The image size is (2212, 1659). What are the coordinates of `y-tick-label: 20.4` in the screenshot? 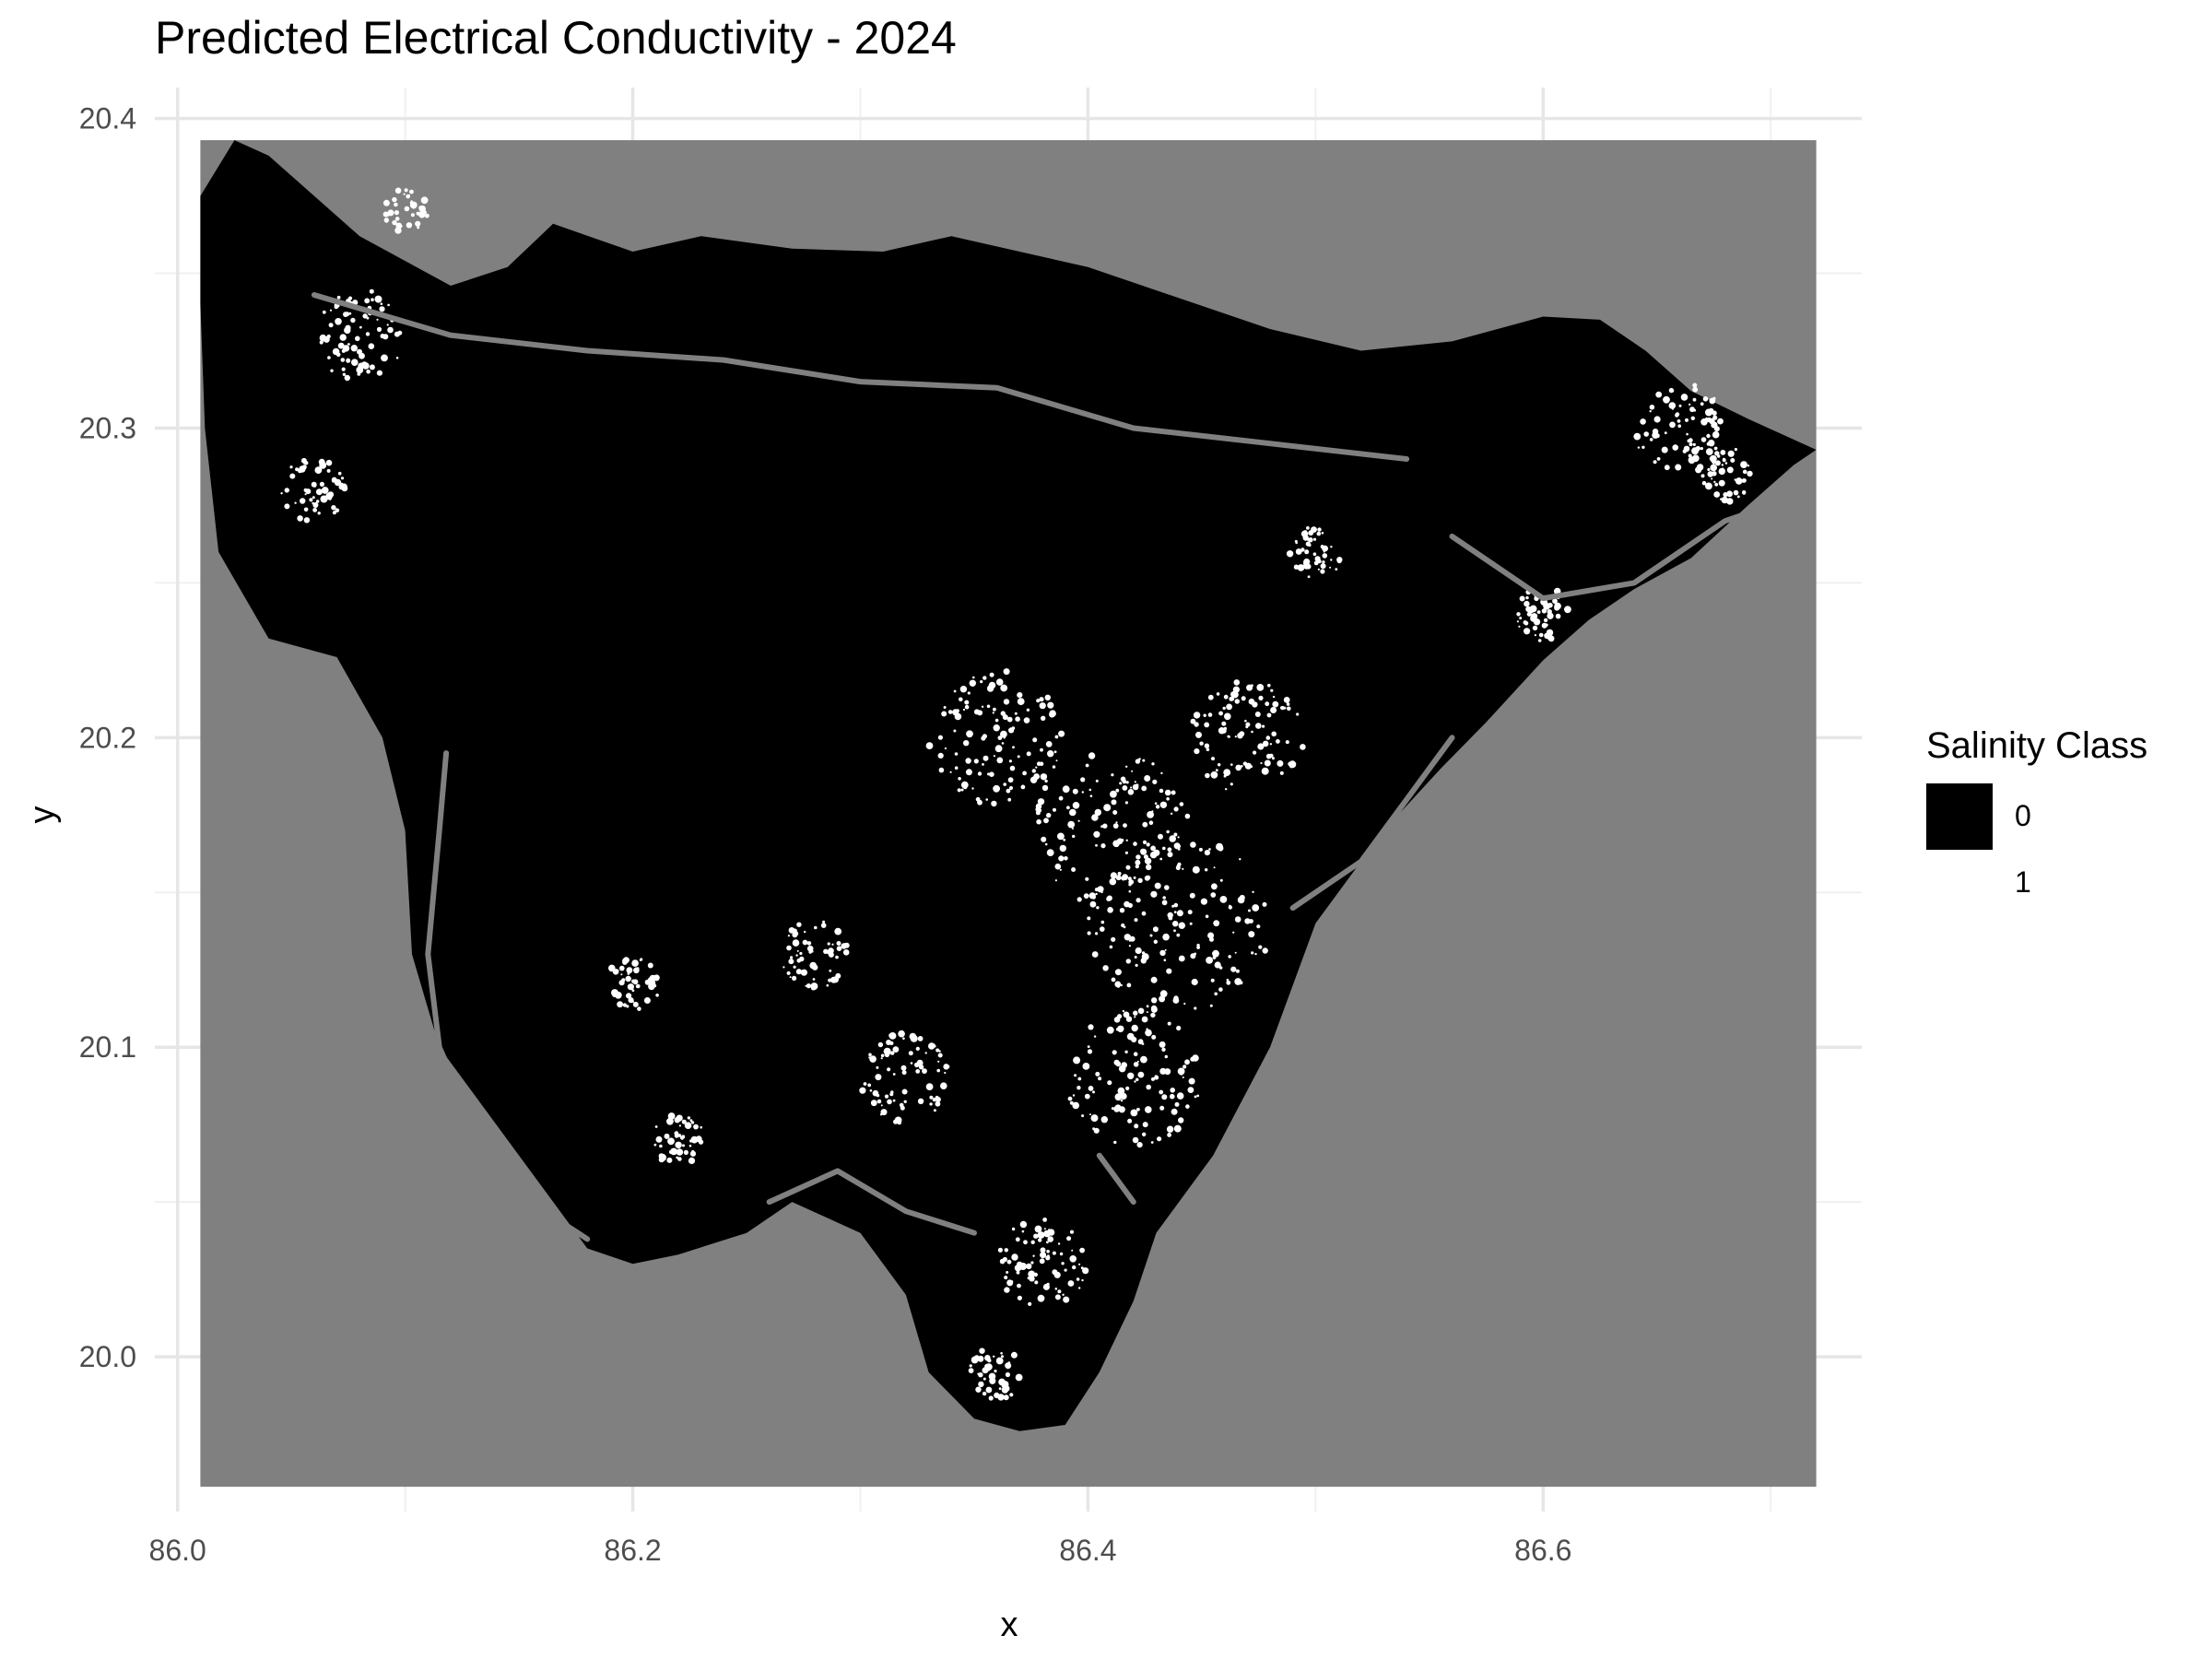 It's located at (107, 118).